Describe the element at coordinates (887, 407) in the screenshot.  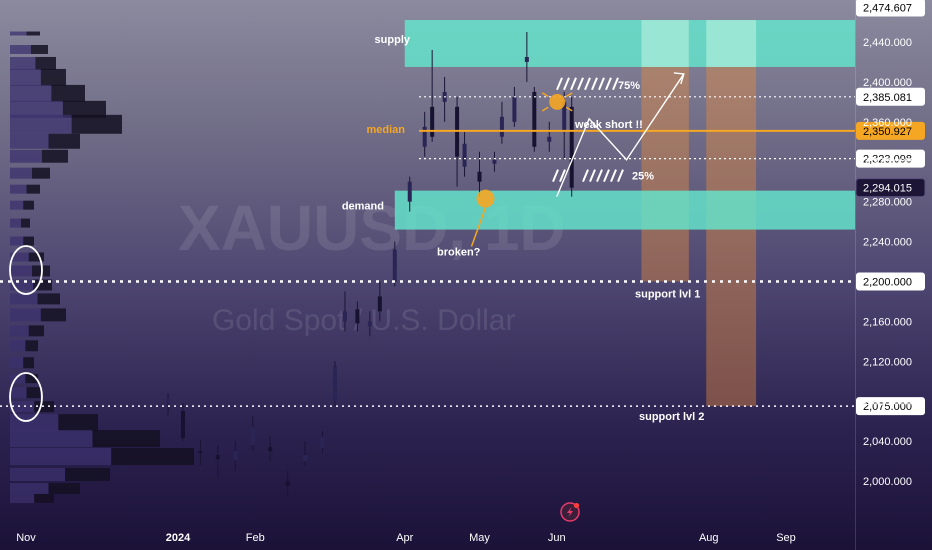
I see `price-label-text-8: 2,075.000` at that location.